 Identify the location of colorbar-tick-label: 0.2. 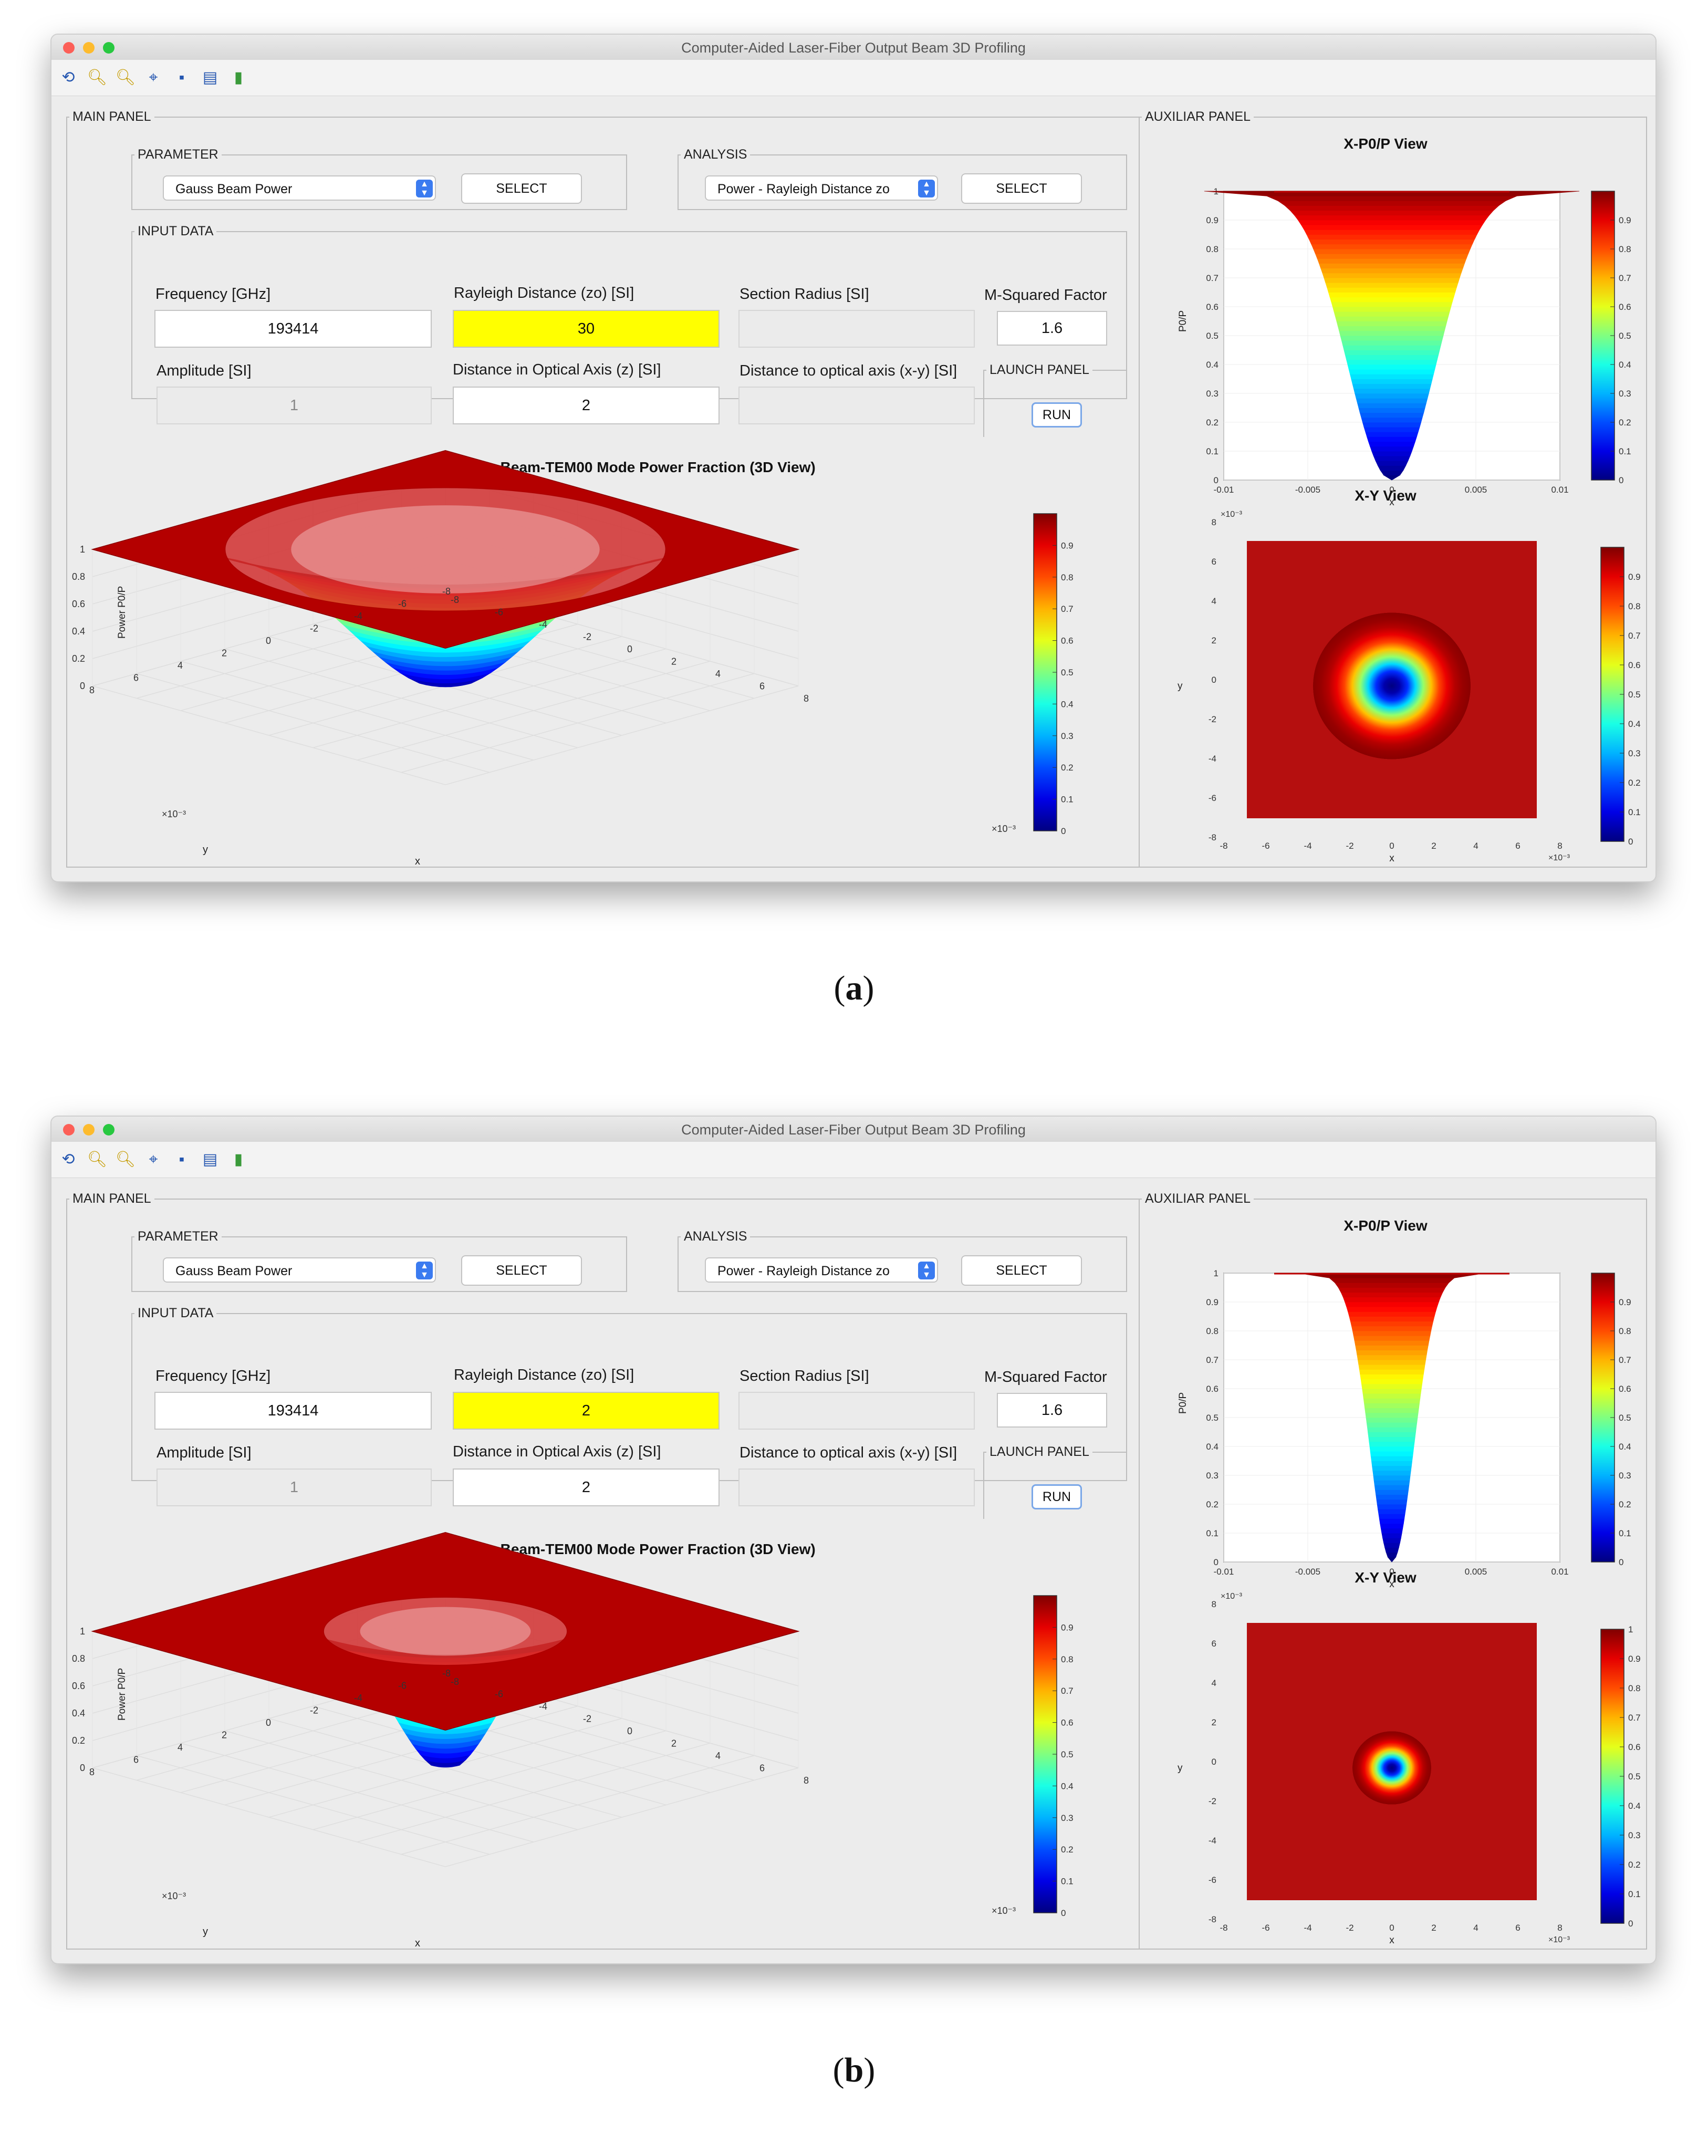
(1067, 1850).